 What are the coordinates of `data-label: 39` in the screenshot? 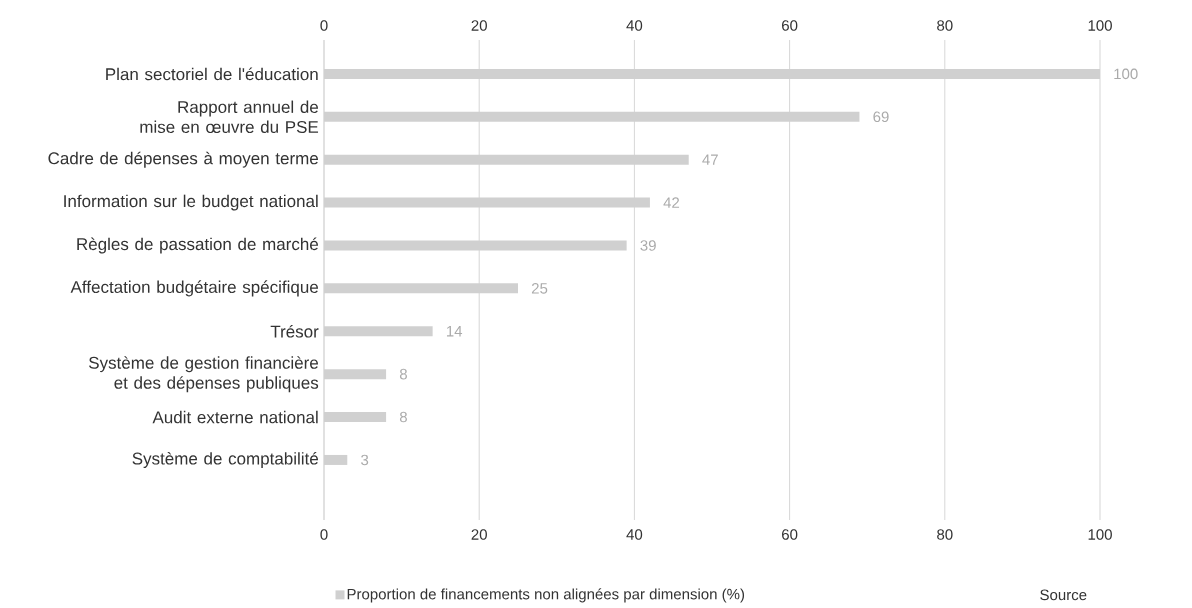 It's located at (648, 245).